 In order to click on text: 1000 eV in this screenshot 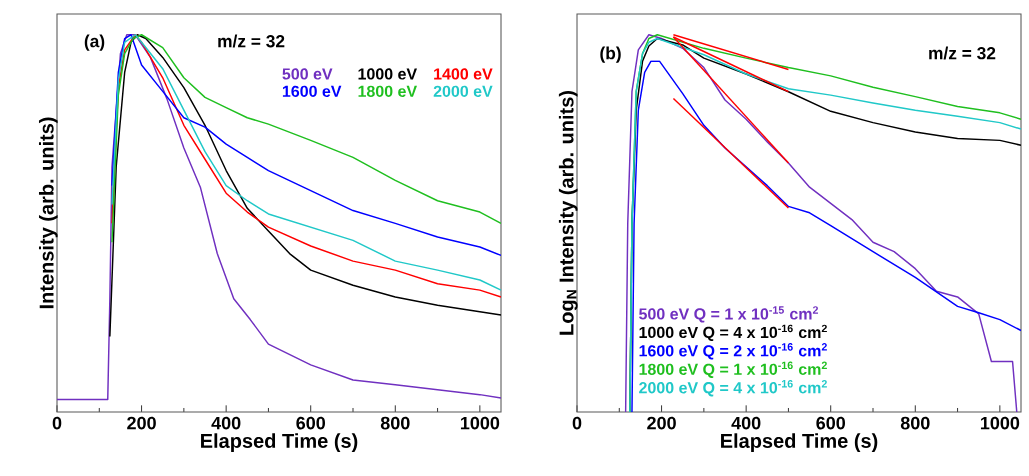, I will do `click(387, 74)`.